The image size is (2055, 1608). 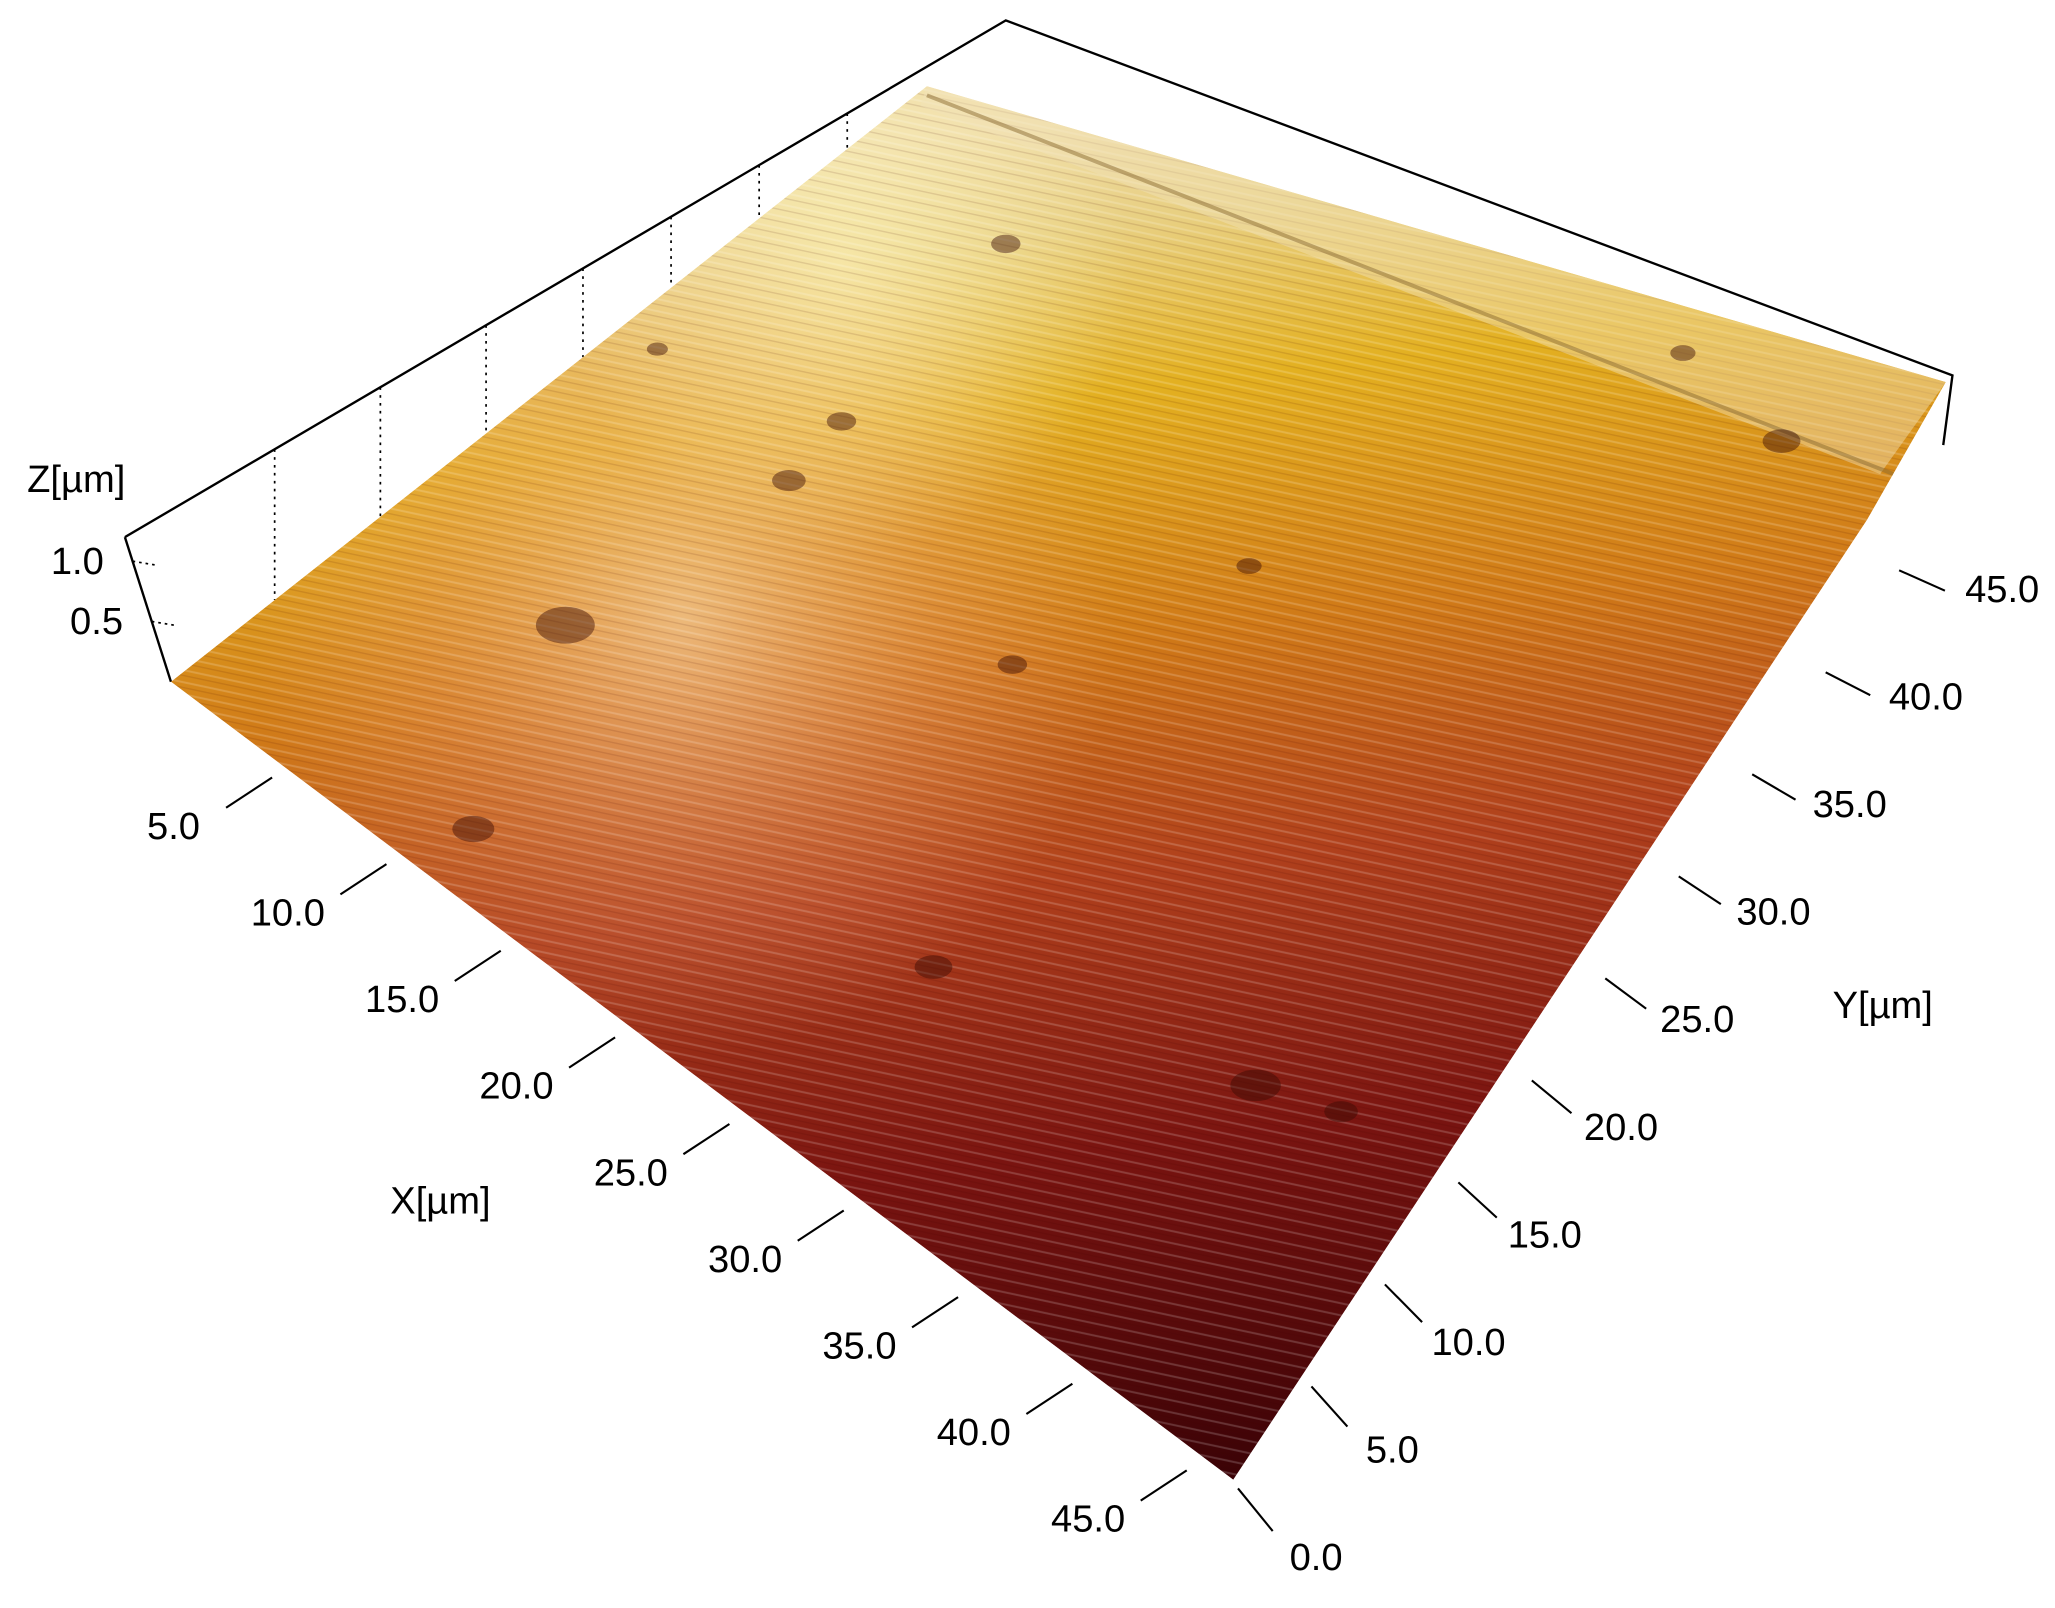 What do you see at coordinates (77, 561) in the screenshot?
I see `z-tick-label: 1.0` at bounding box center [77, 561].